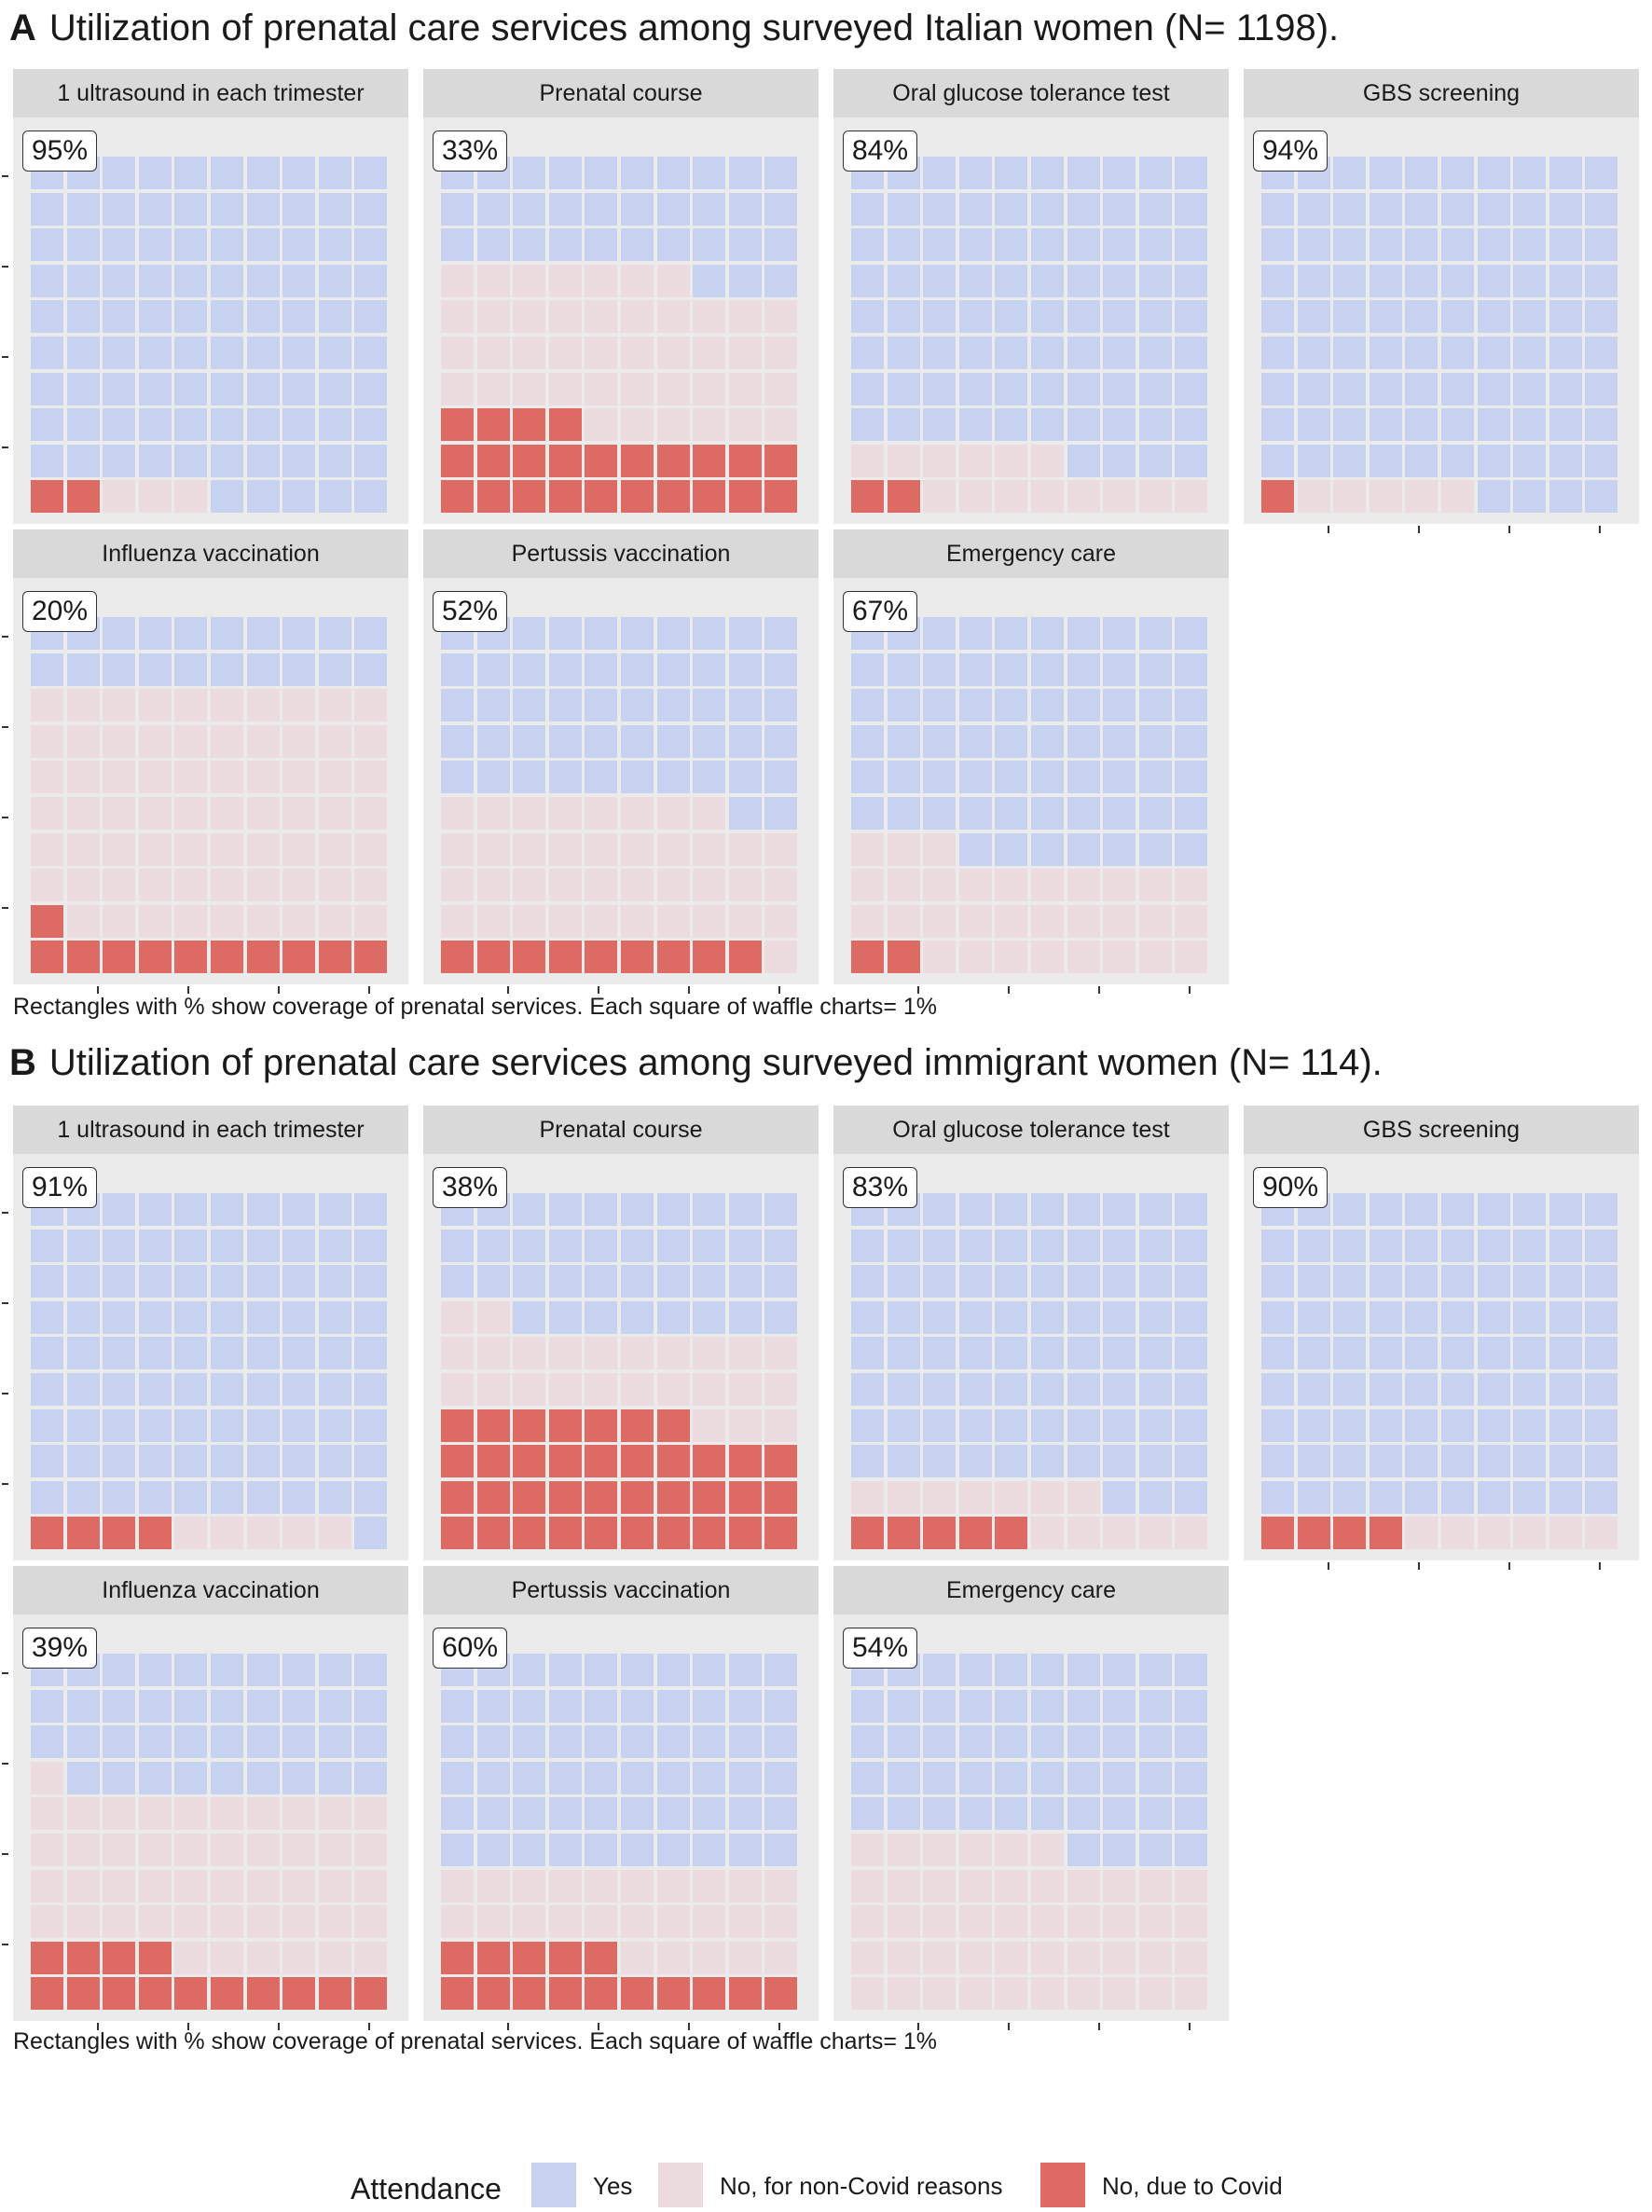 Image resolution: width=1652 pixels, height=2212 pixels. What do you see at coordinates (1291, 1187) in the screenshot?
I see `coverage-label: 90%` at bounding box center [1291, 1187].